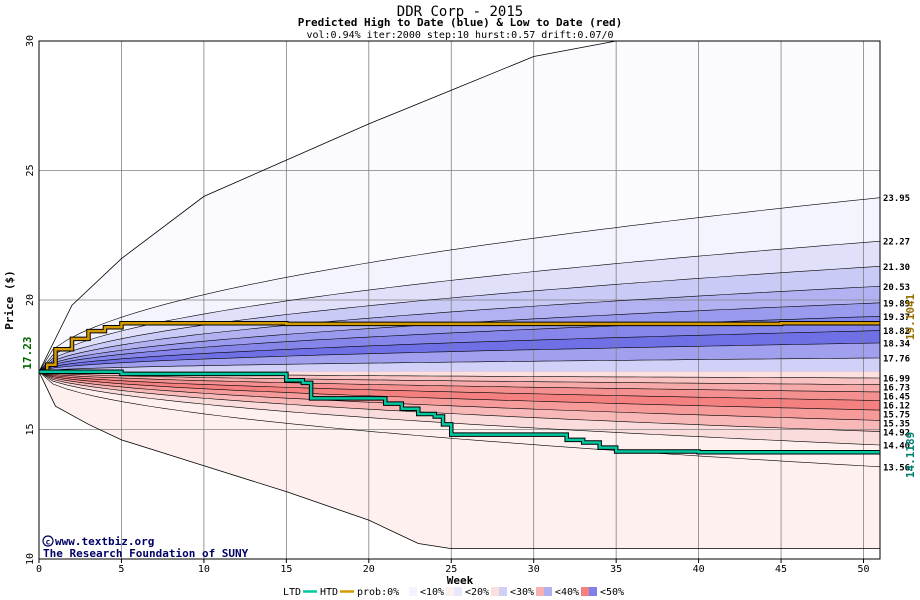 The width and height of the screenshot is (920, 600). What do you see at coordinates (30, 300) in the screenshot?
I see `y-tick-label: 20` at bounding box center [30, 300].